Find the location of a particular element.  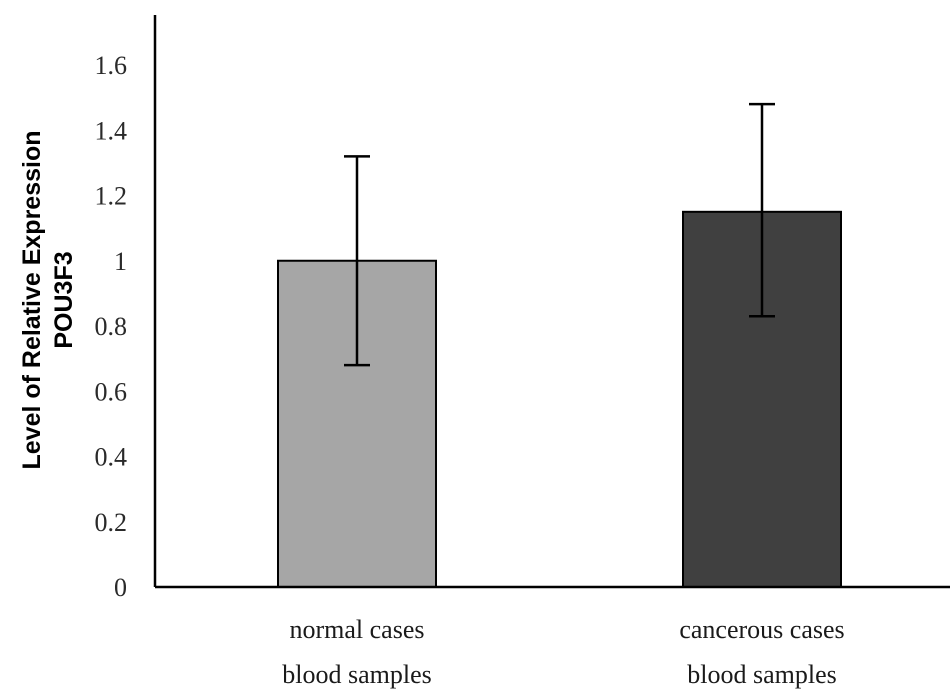

x-category-label: cancerous cases is located at coordinates (761, 629).